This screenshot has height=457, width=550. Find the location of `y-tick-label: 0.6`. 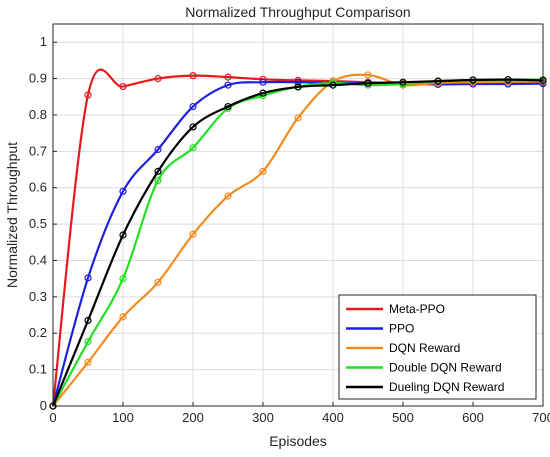

y-tick-label: 0.6 is located at coordinates (38, 187).